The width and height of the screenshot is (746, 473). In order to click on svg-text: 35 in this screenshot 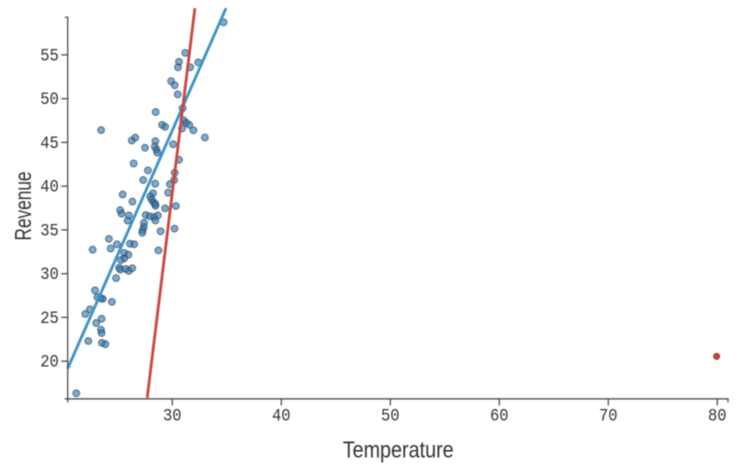, I will do `click(49, 231)`.